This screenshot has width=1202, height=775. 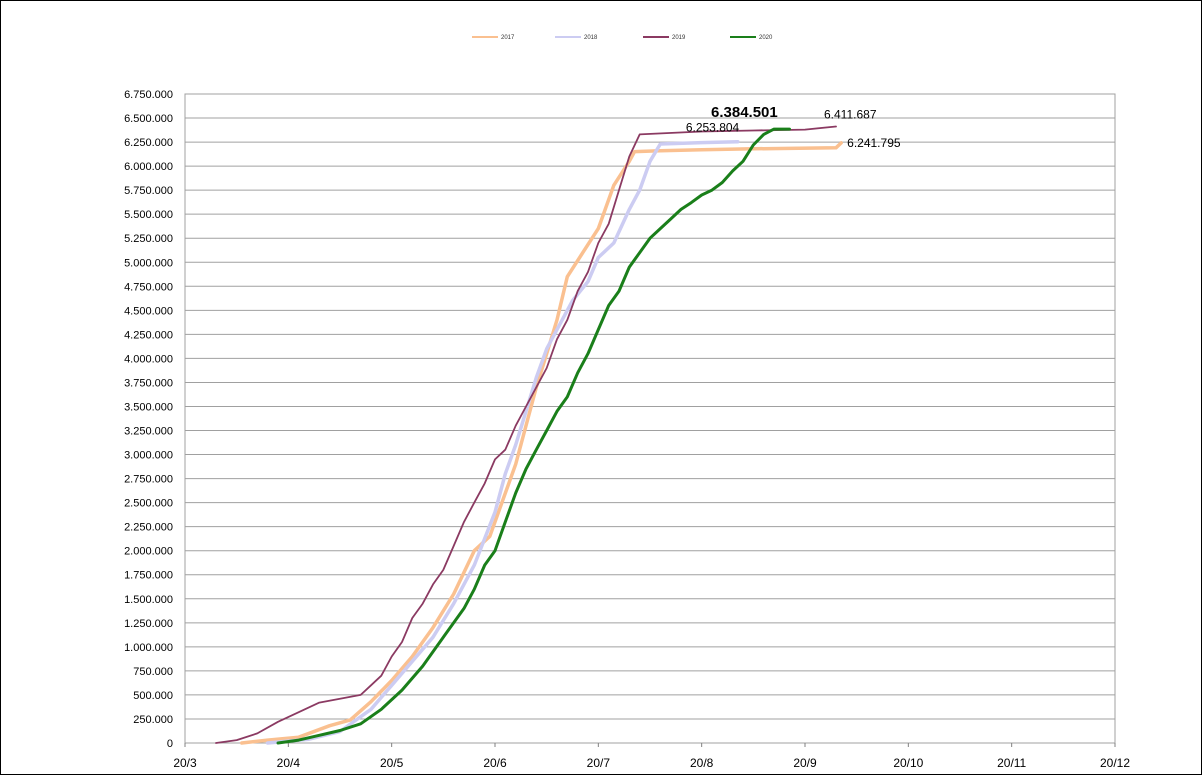 I want to click on y-tick-label: 5.250.000, so click(x=148, y=239).